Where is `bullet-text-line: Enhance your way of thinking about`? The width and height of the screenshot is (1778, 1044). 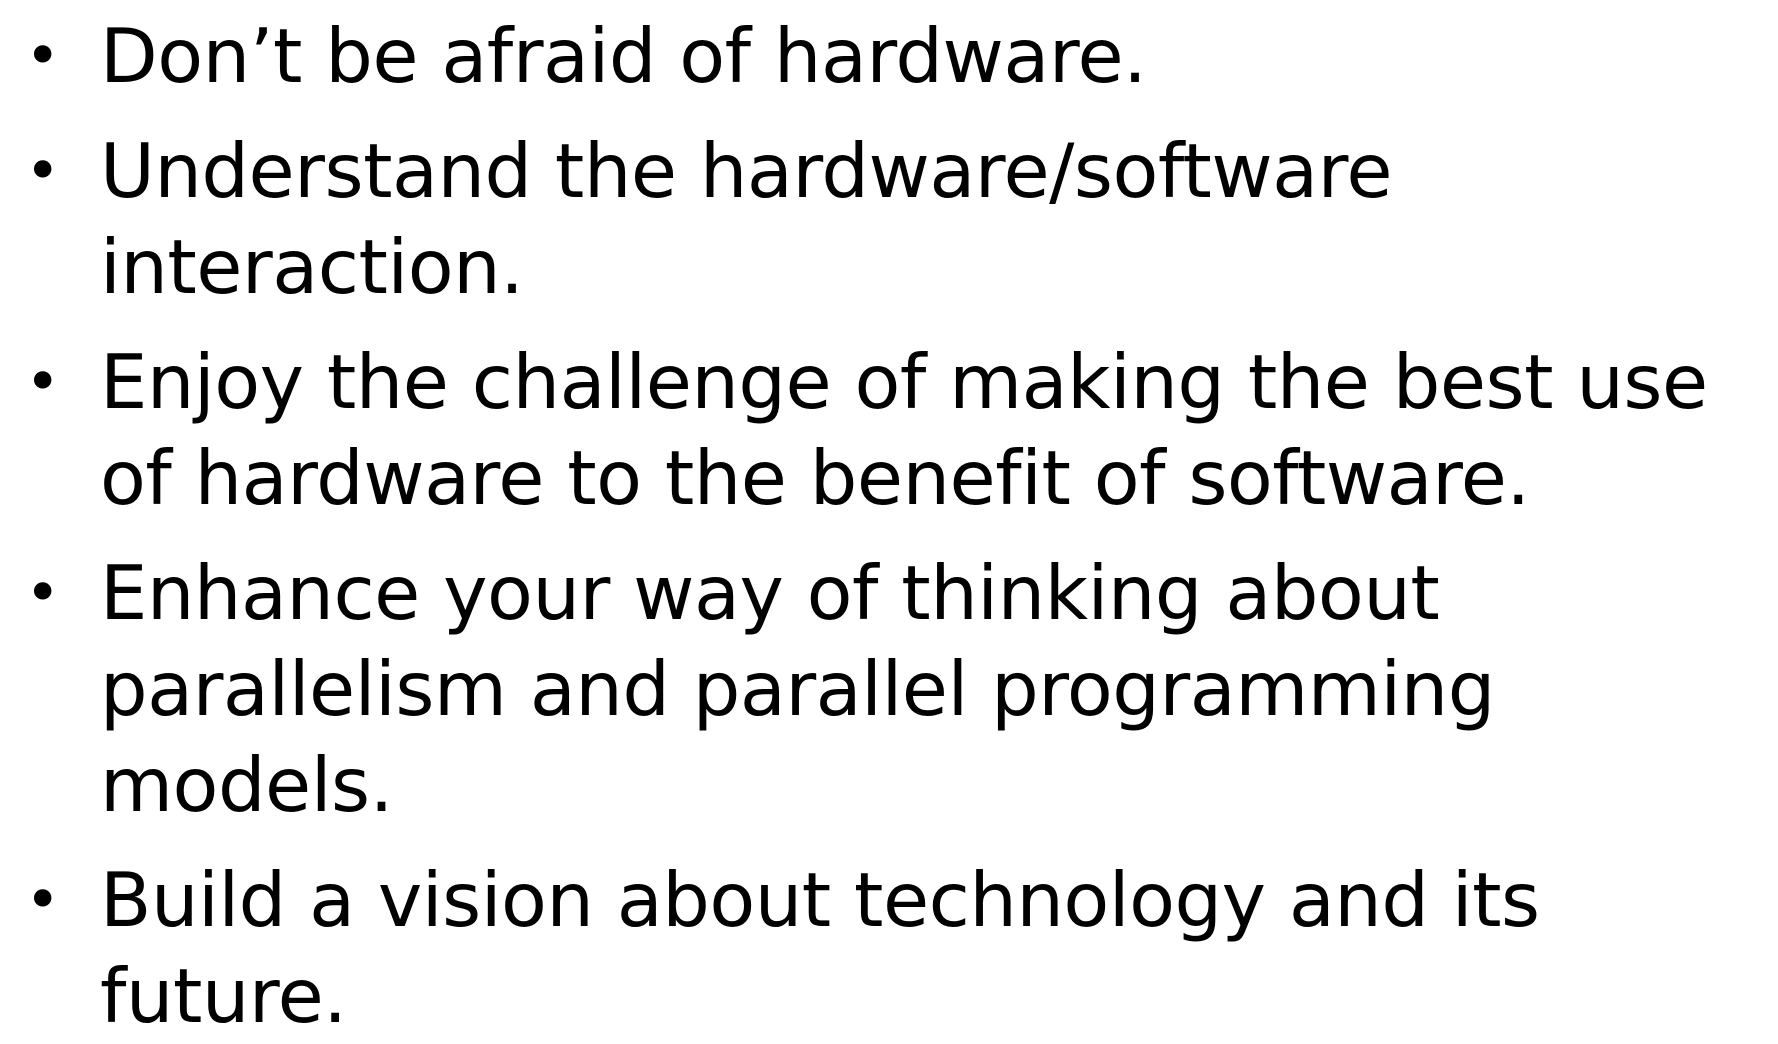
bullet-text-line: Enhance your way of thinking about is located at coordinates (770, 593).